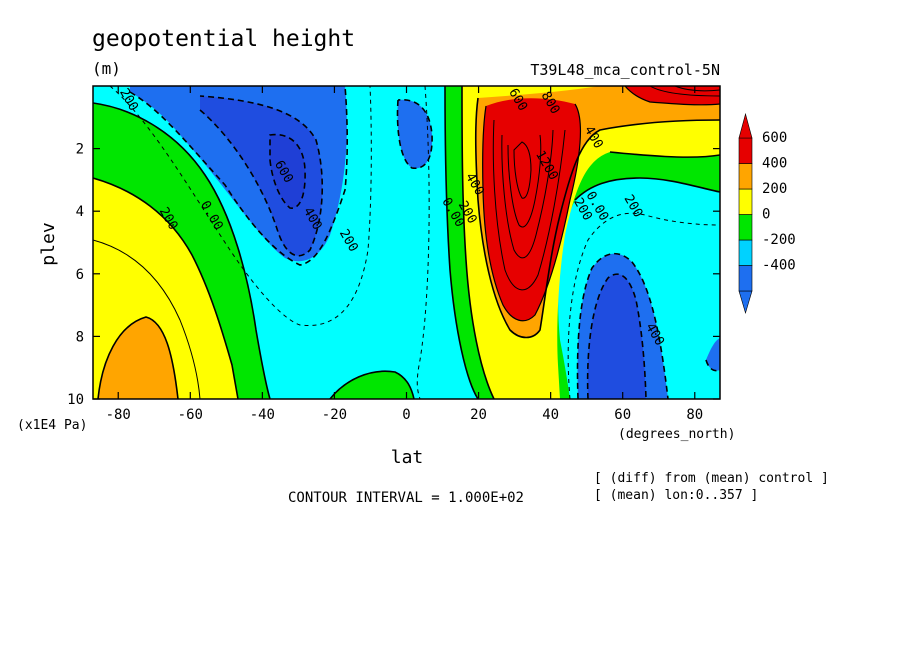  Describe the element at coordinates (223, 39) in the screenshot. I see `chart-title: geopotential height` at that location.